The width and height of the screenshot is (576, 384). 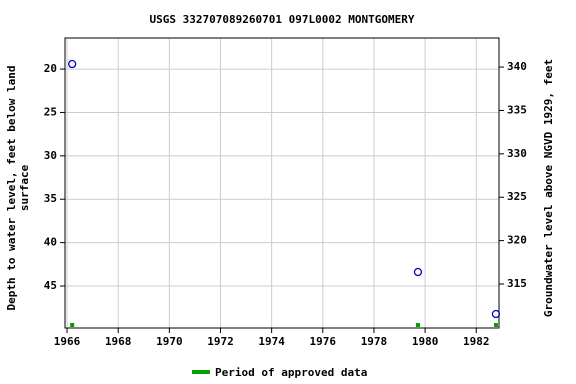 What do you see at coordinates (517, 196) in the screenshot?
I see `y2-tick-label: 325` at bounding box center [517, 196].